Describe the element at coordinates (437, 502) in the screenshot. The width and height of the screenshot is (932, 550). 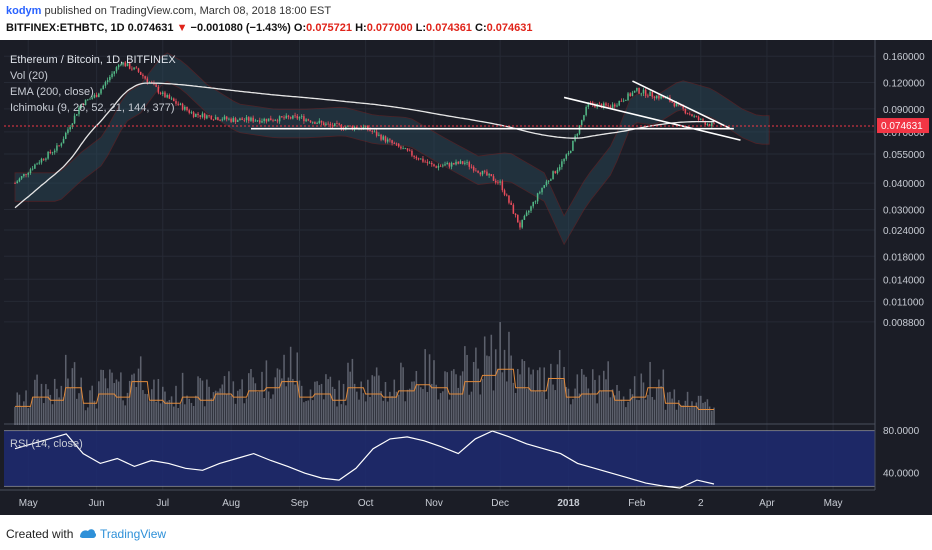
I see `time-axis: May Jun Jul Aug Sep Oct Nov Dec 2018 Feb 2 Apr May` at that location.